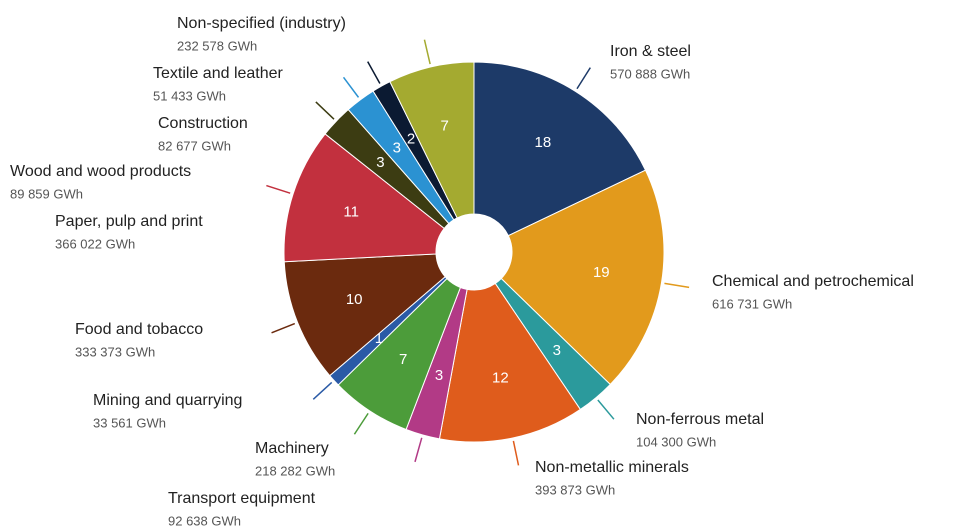  What do you see at coordinates (189, 95) in the screenshot?
I see `value-label: 51 433 GWh` at bounding box center [189, 95].